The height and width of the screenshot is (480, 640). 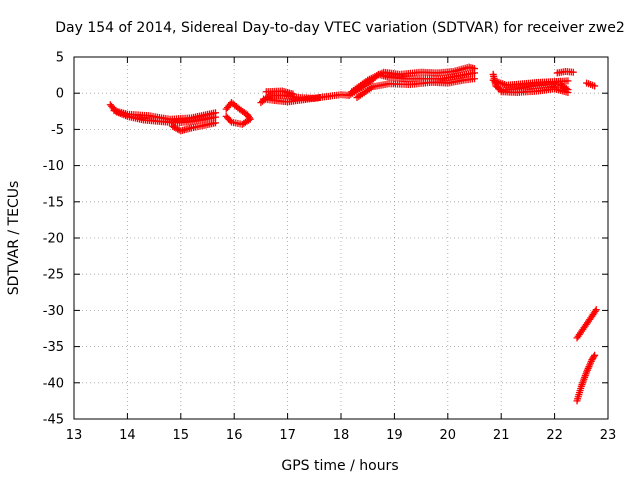 What do you see at coordinates (53, 347) in the screenshot?
I see `y-tick-label: -35` at bounding box center [53, 347].